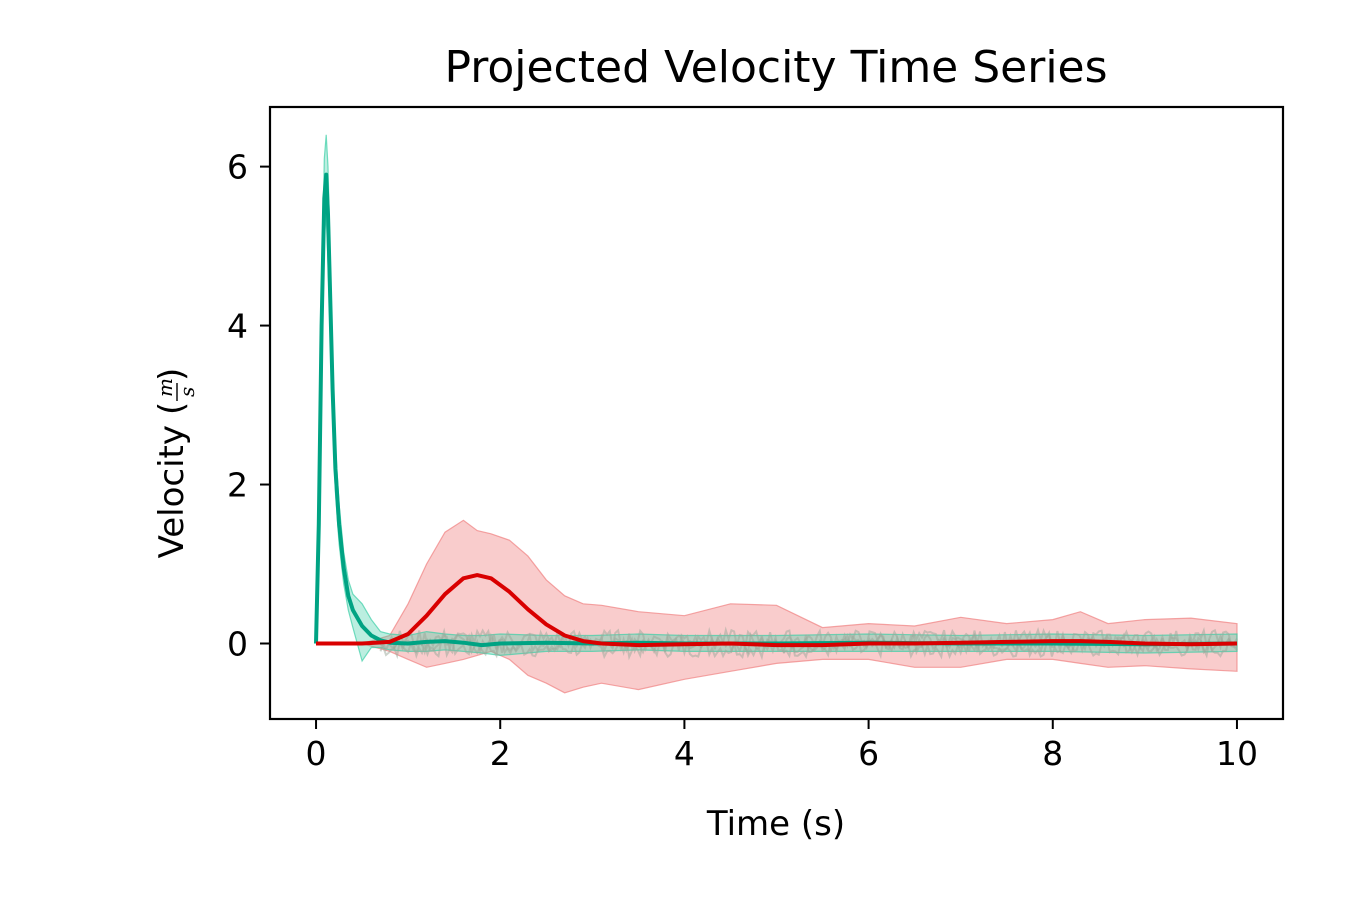 This screenshot has height=900, width=1350. Describe the element at coordinates (172, 408) in the screenshot. I see `y-axis-unit-open-paren: (` at that location.